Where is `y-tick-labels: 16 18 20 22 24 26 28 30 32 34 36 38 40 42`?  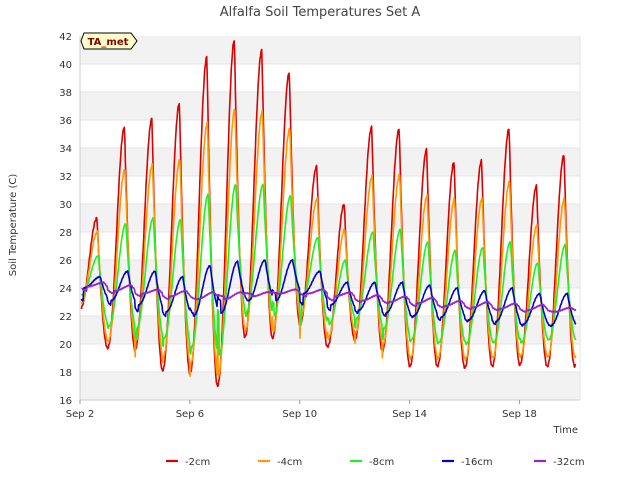 y-tick-labels: 16 18 20 22 24 26 28 30 32 34 36 38 40 42 is located at coordinates (65, 219).